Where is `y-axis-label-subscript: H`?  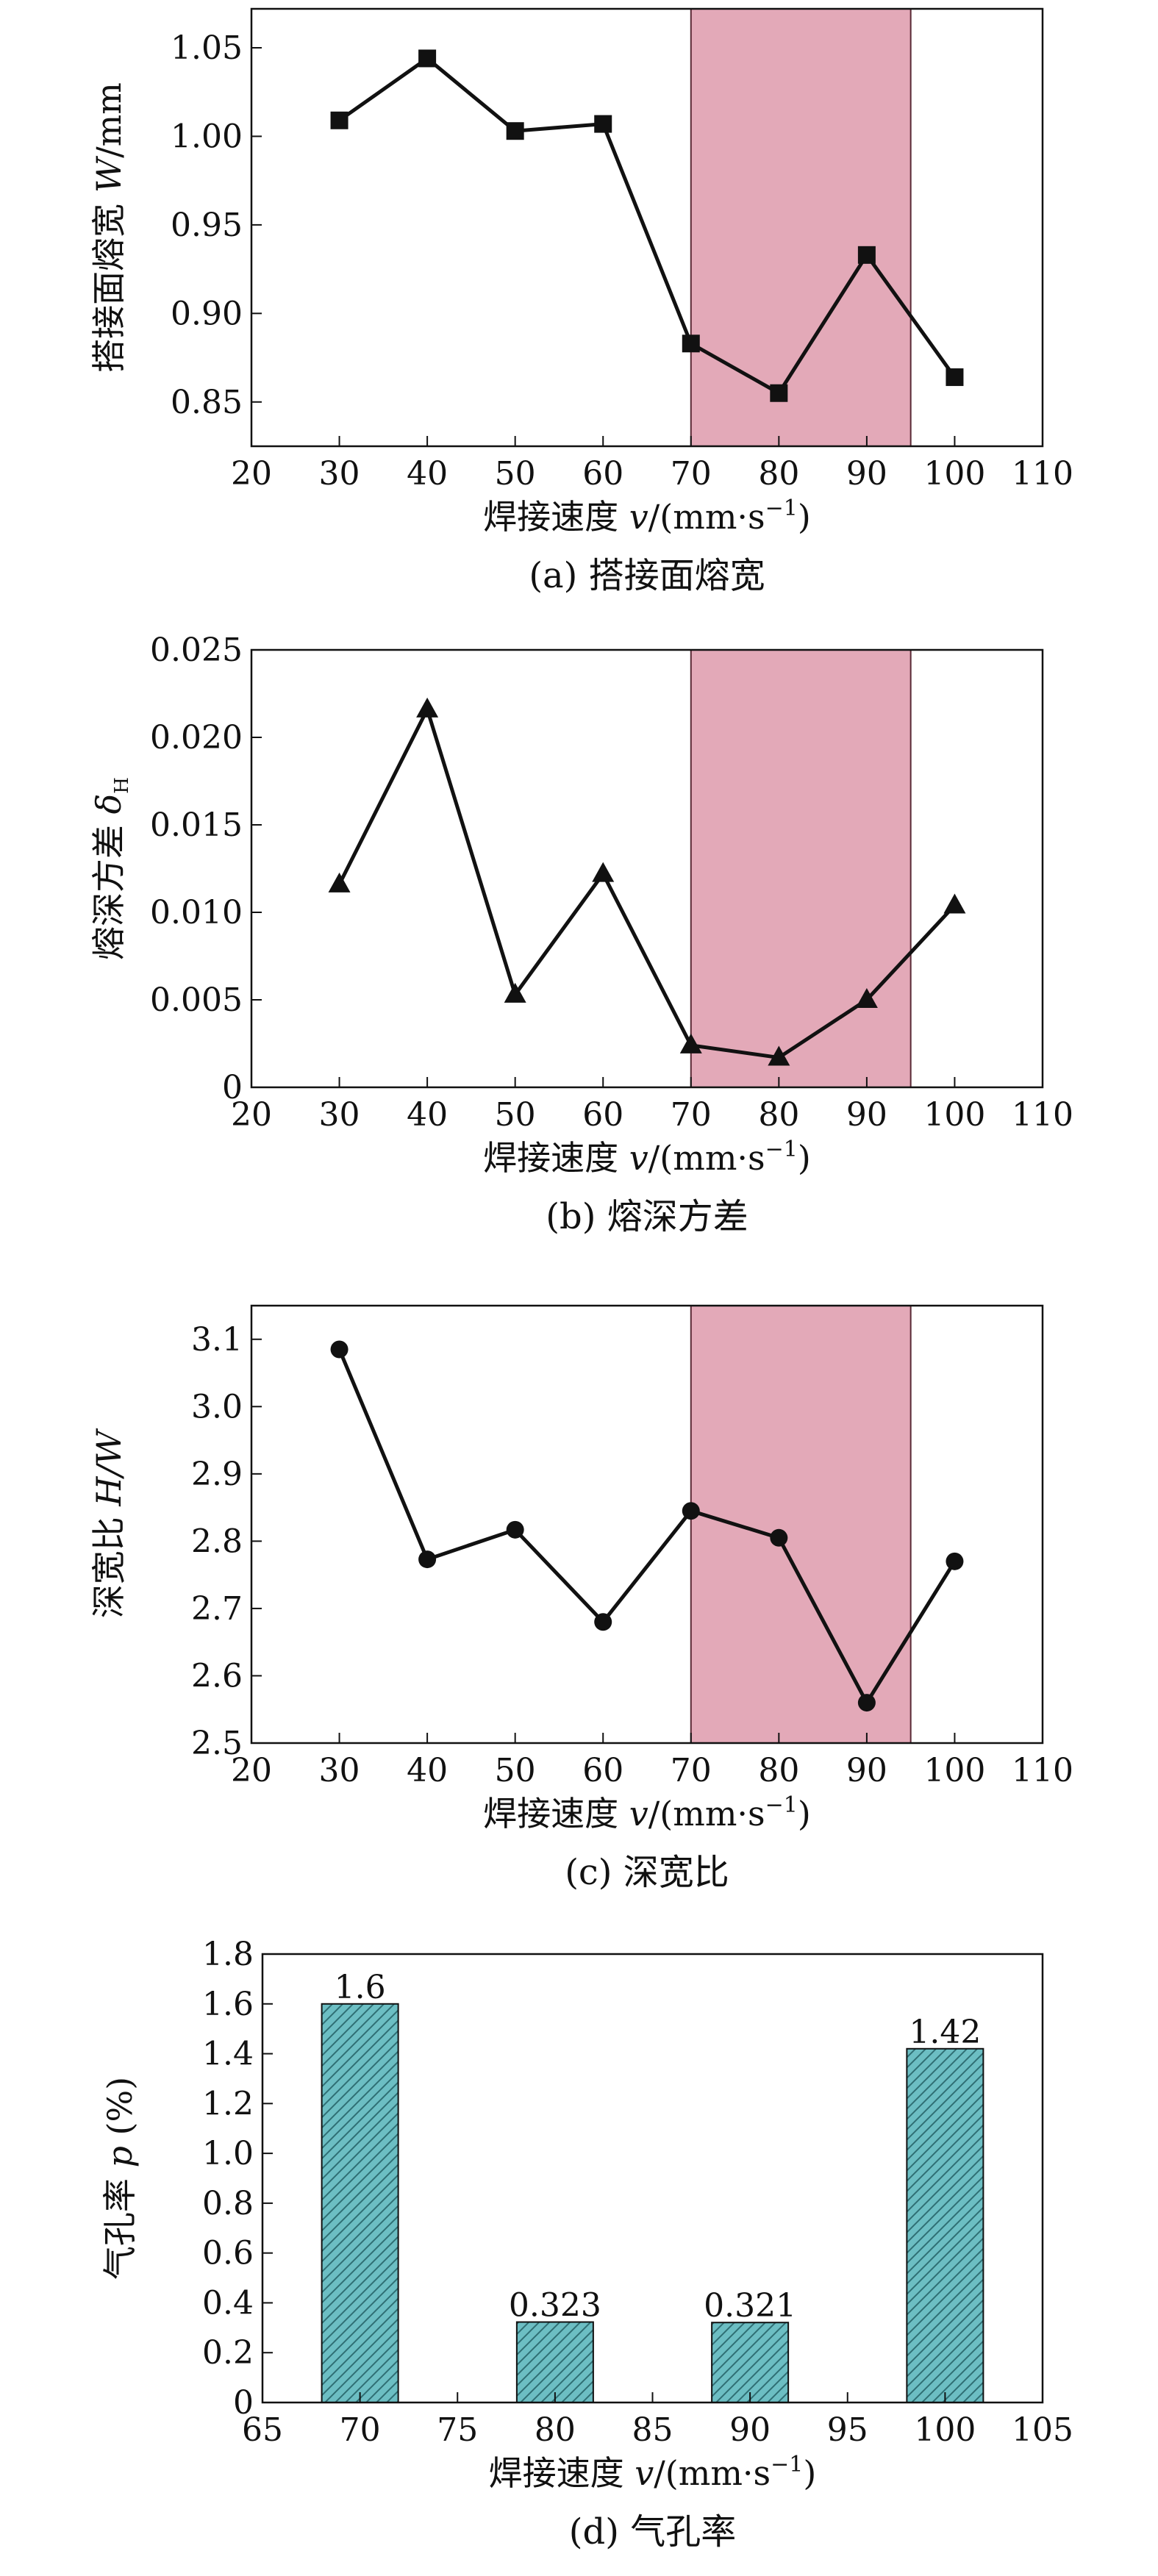 y-axis-label-subscript: H is located at coordinates (122, 785).